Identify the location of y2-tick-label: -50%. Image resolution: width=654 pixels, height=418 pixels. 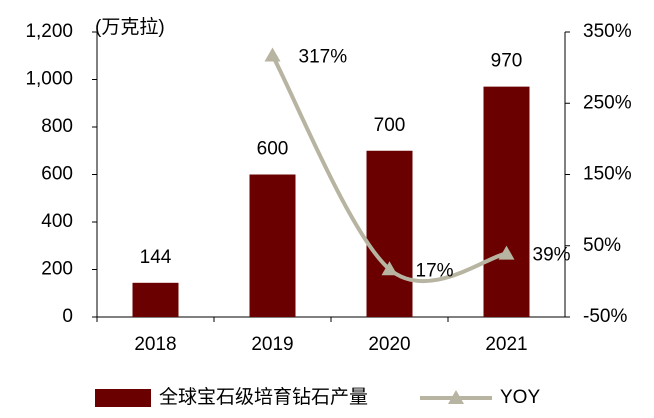
(605, 316).